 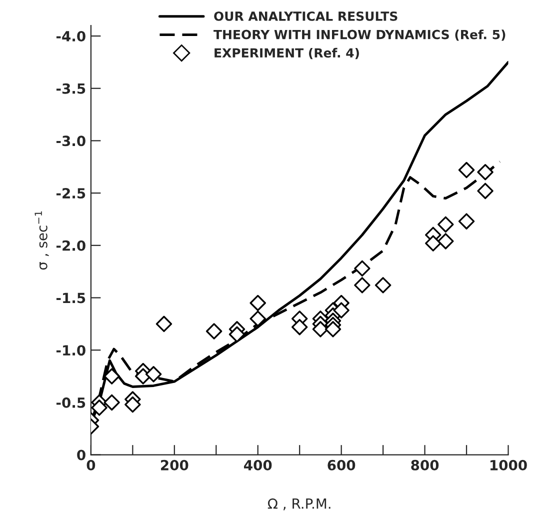 What do you see at coordinates (81, 455) in the screenshot?
I see `y-tick-label: 0` at bounding box center [81, 455].